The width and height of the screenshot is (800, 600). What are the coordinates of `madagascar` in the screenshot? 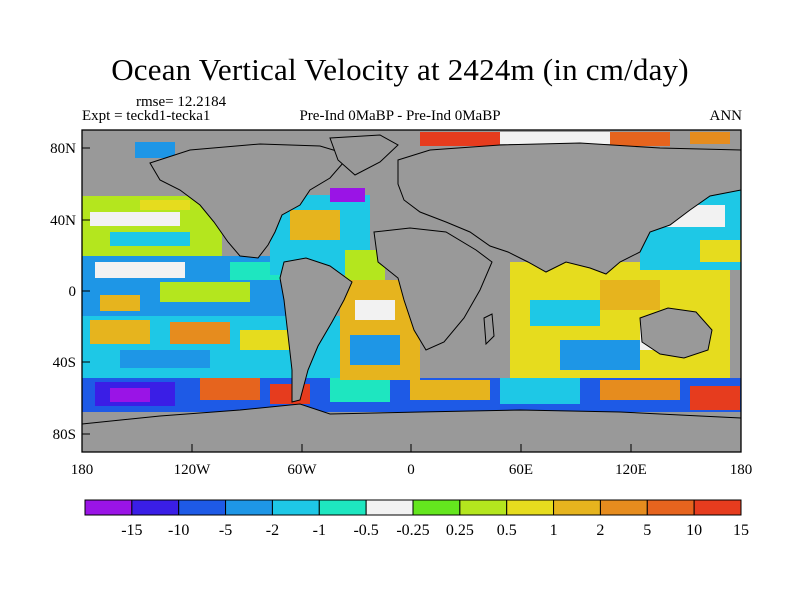 It's located at (489, 329).